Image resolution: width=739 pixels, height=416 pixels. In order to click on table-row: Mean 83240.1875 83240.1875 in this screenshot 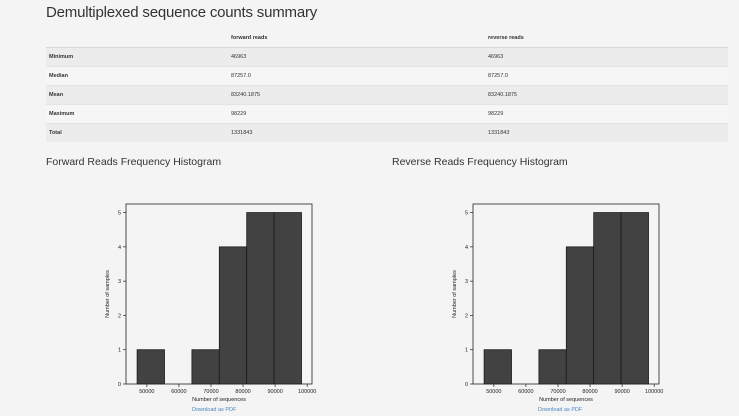, I will do `click(387, 95)`.